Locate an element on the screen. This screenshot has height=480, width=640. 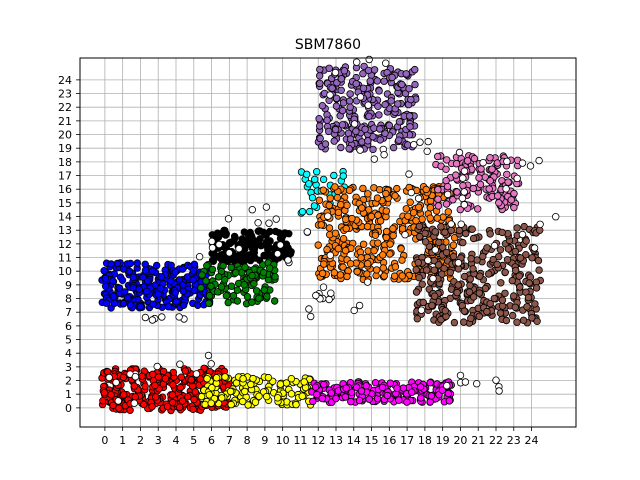
x-tick-label: 0 is located at coordinates (104, 440).